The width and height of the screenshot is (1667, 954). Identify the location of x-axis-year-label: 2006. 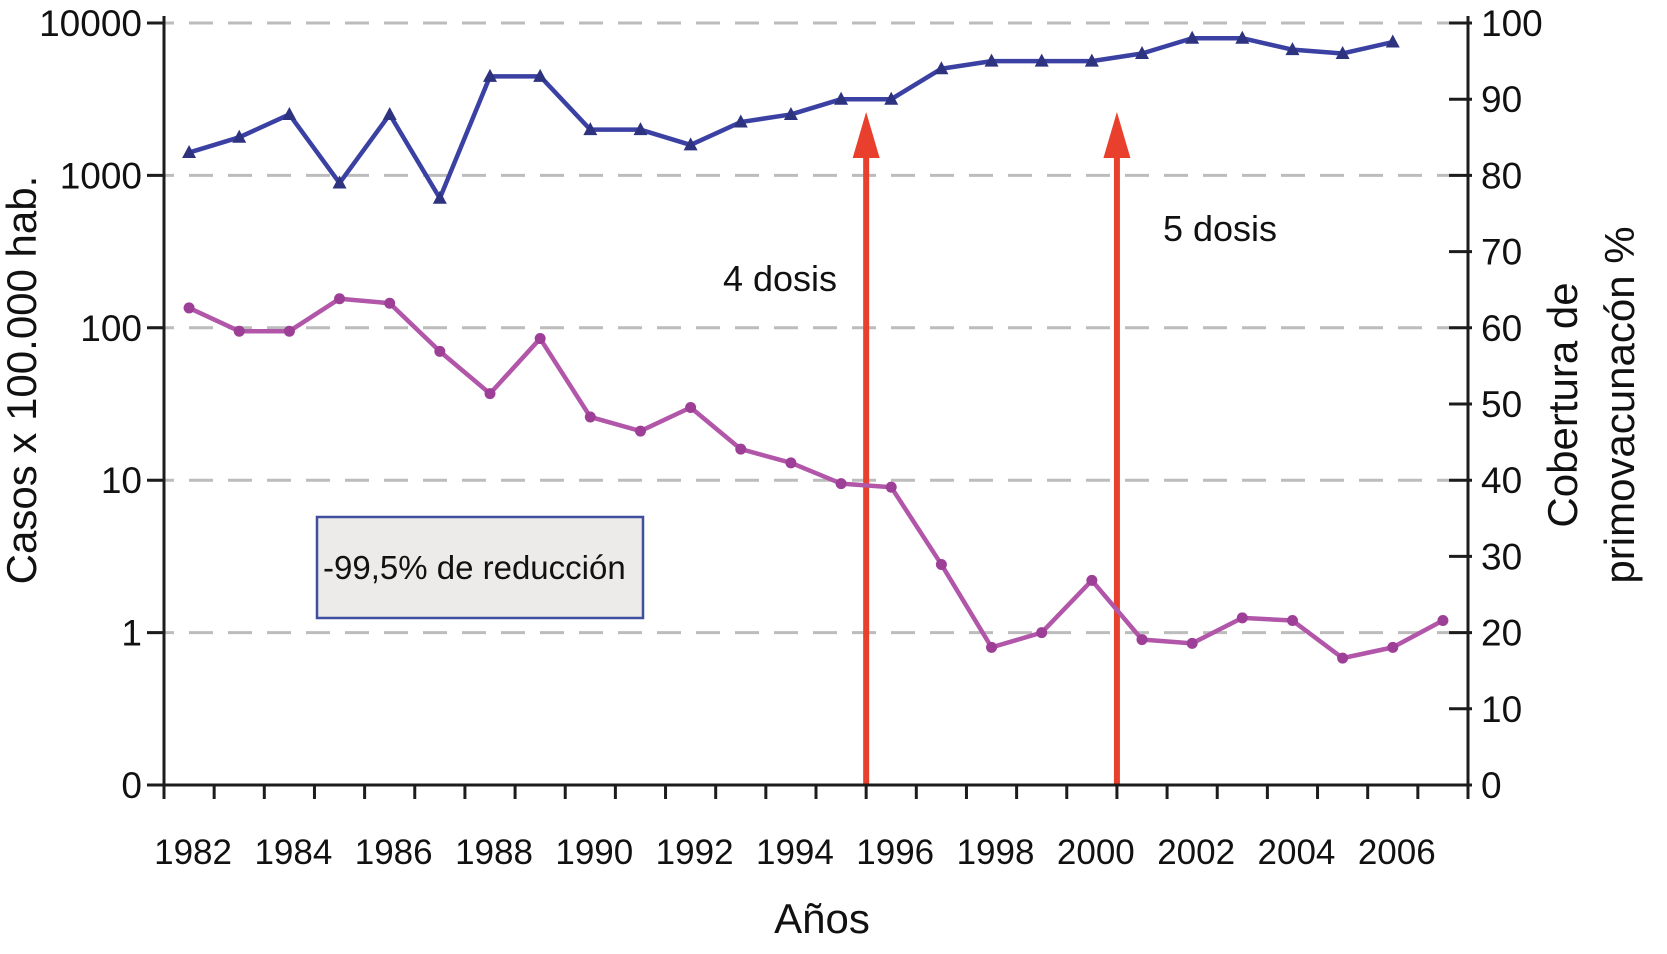
(1397, 852).